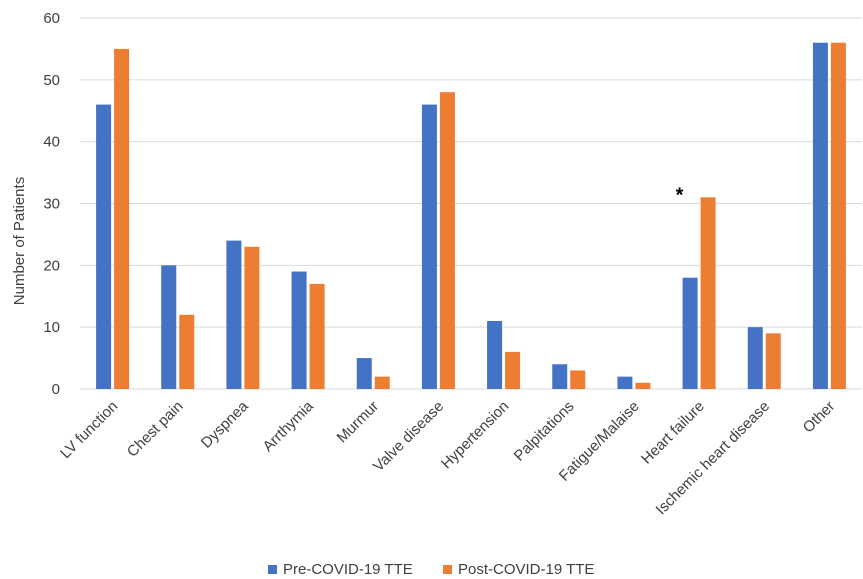 The width and height of the screenshot is (863, 579). Describe the element at coordinates (51, 142) in the screenshot. I see `y-tick-label: 40` at that location.